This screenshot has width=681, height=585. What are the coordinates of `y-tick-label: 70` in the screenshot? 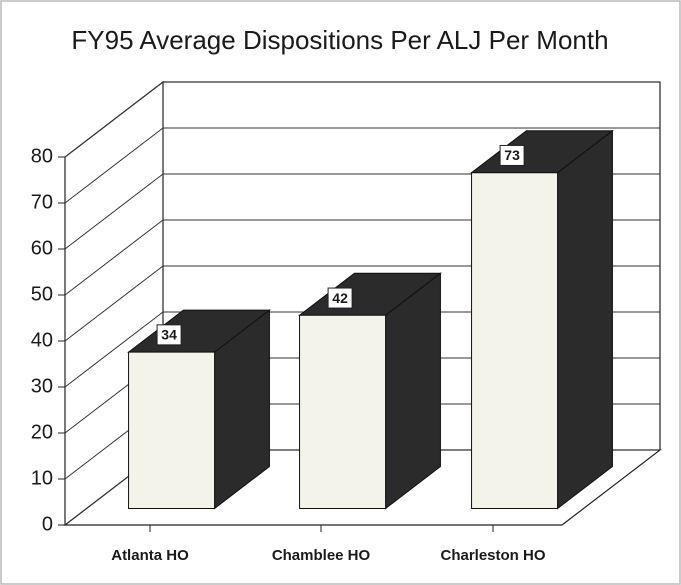 It's located at (42, 202).